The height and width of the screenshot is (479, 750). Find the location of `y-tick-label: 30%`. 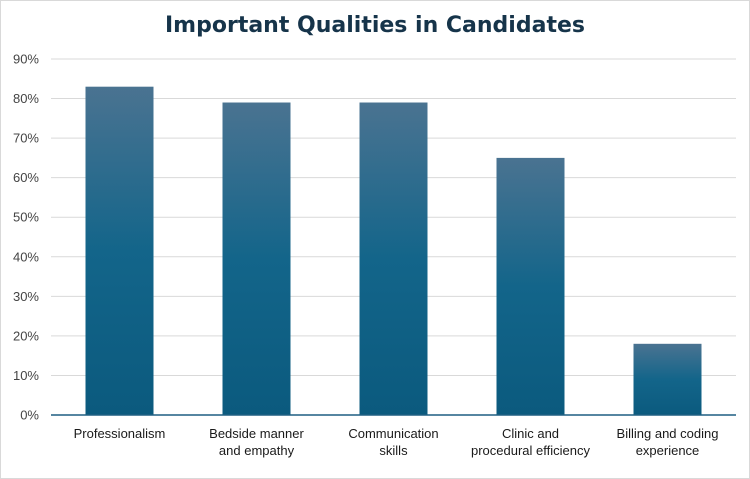

y-tick-label: 30% is located at coordinates (26, 296).